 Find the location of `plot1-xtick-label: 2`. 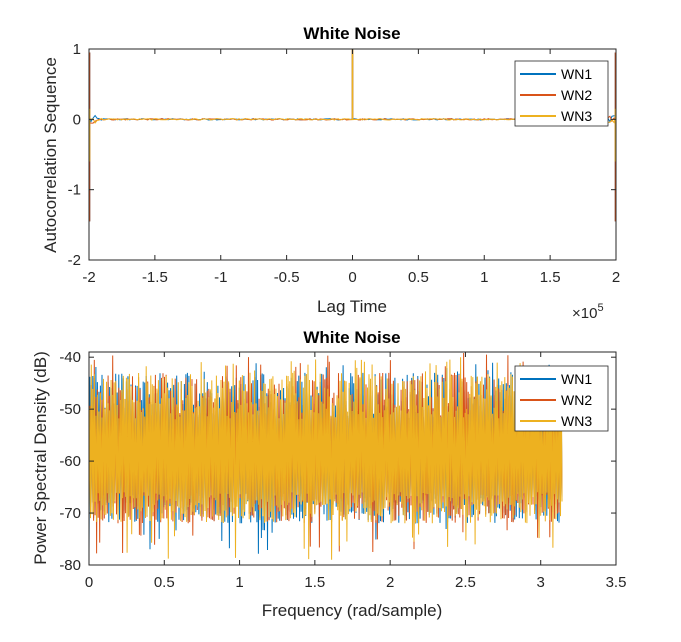

plot1-xtick-label: 2 is located at coordinates (616, 277).